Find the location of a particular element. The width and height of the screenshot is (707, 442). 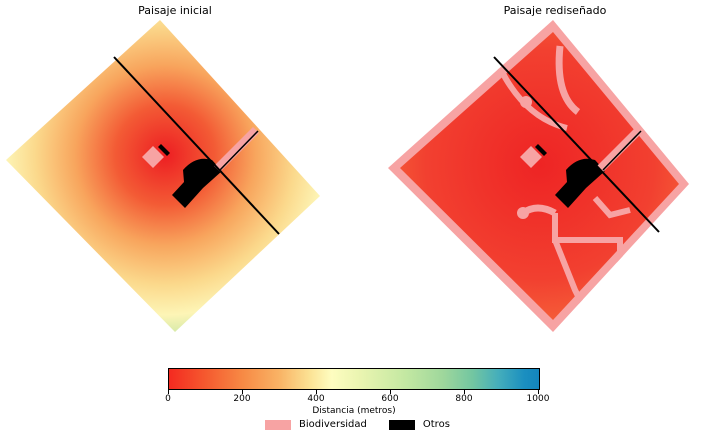

initial-biodiversity-corridor is located at coordinates (236, 149).